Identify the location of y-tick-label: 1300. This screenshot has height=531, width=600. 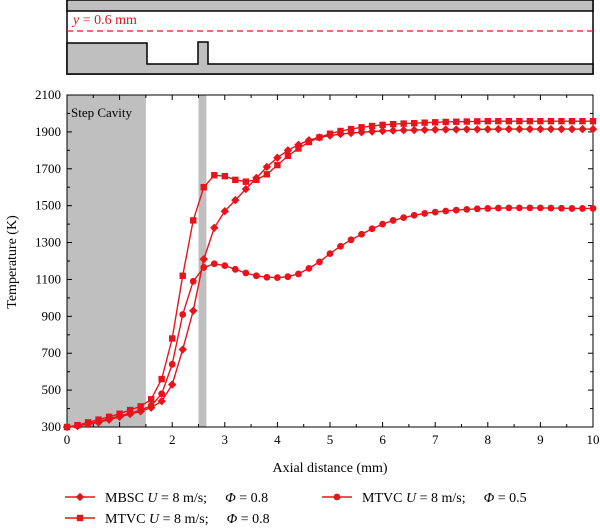
(48, 242).